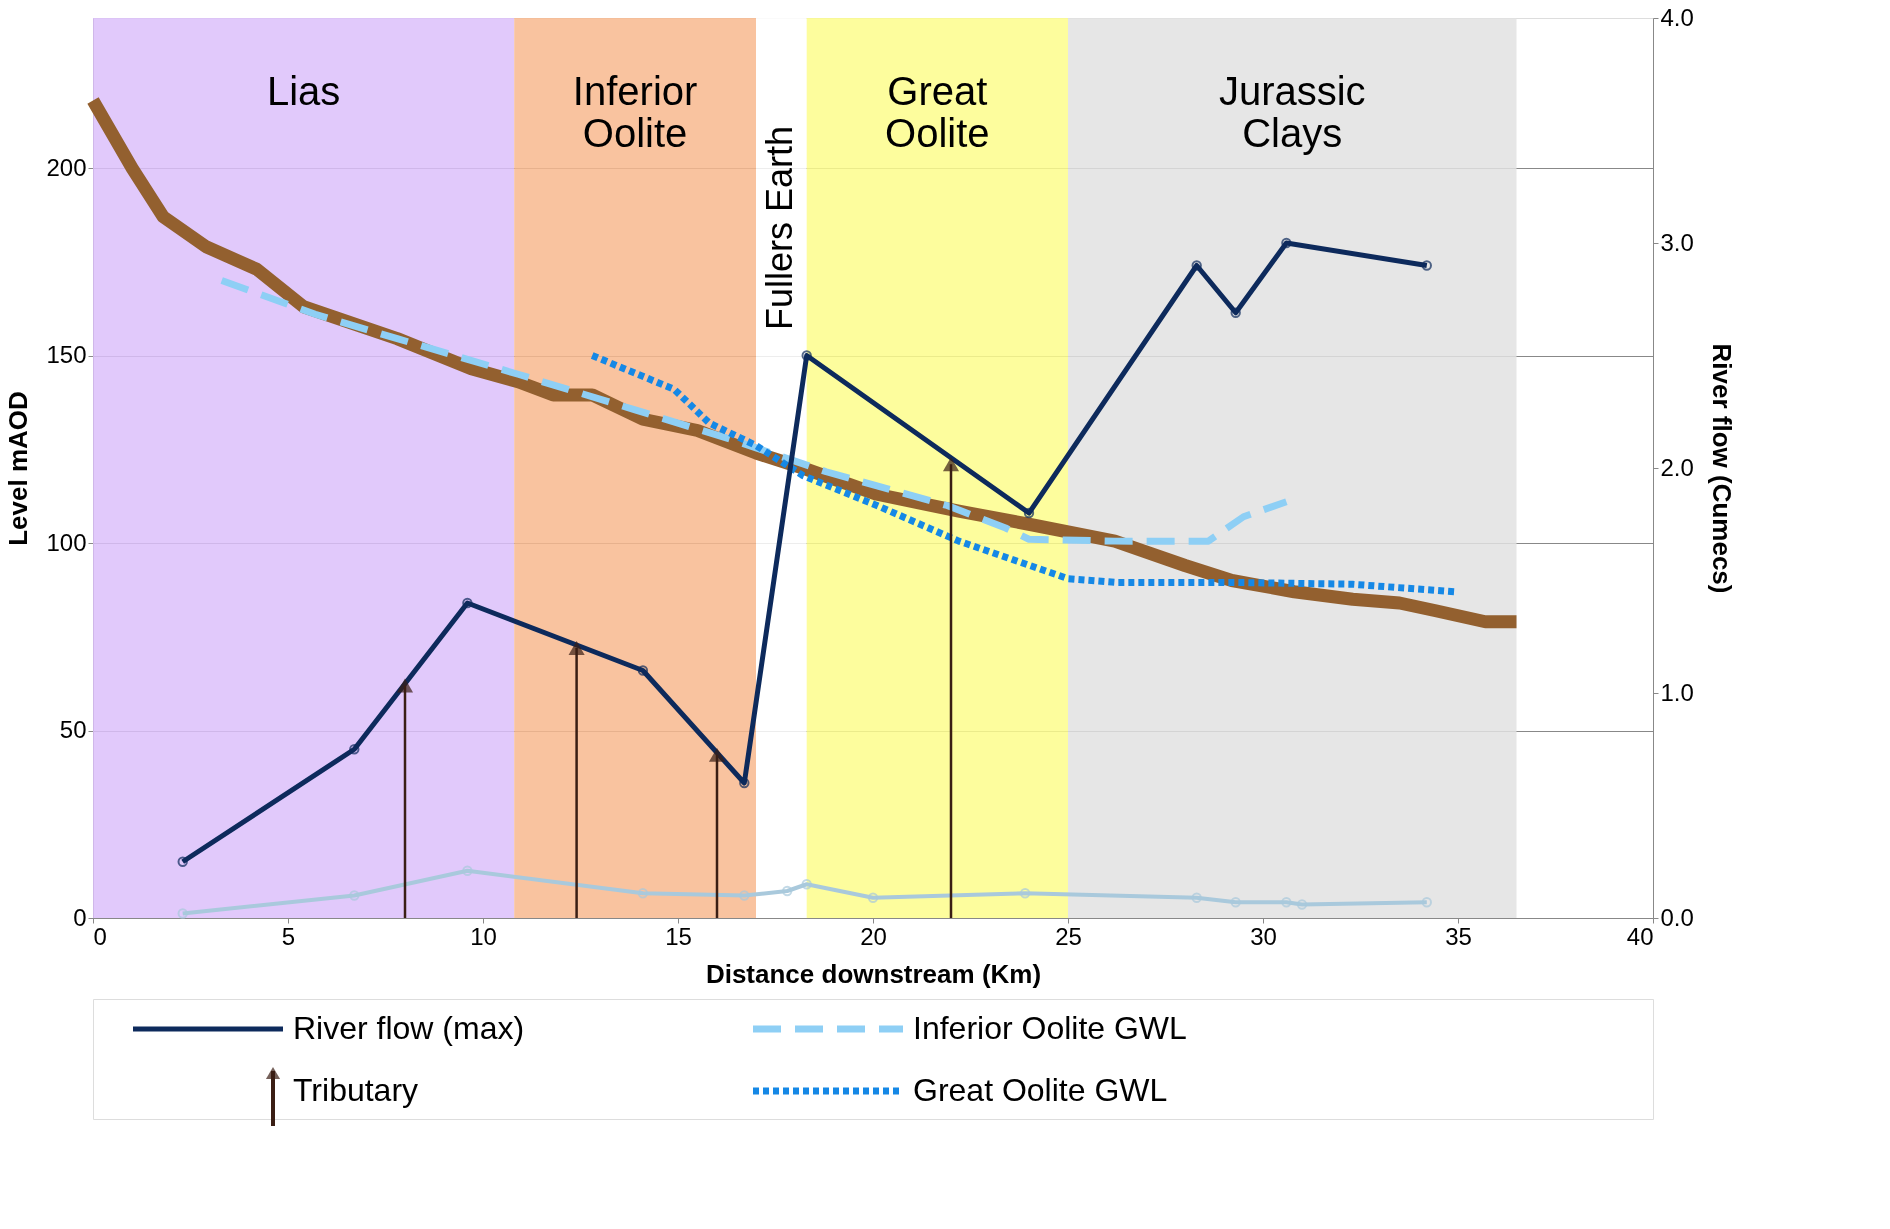  I want to click on x-tick-label: 40, so click(1640, 936).